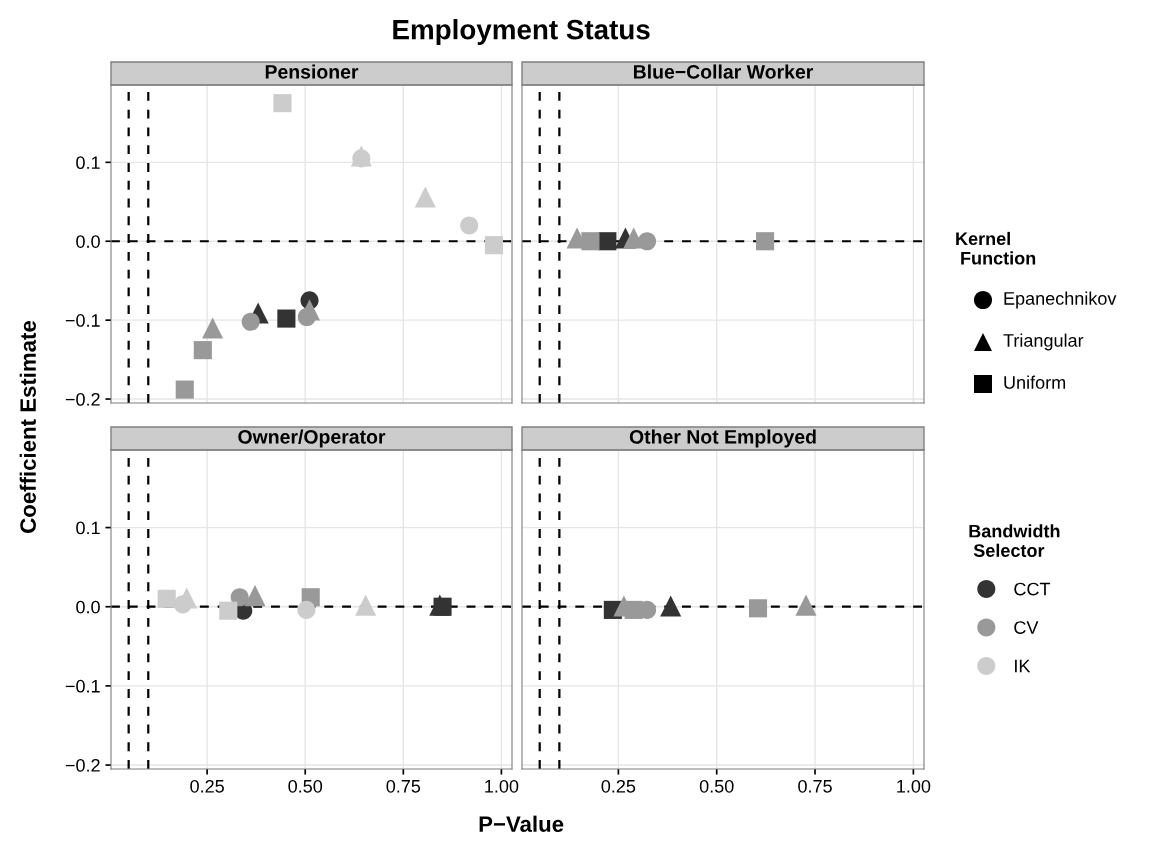 The image size is (1171, 842). Describe the element at coordinates (722, 438) in the screenshot. I see `chart-subtitle: Other Not Employed` at that location.